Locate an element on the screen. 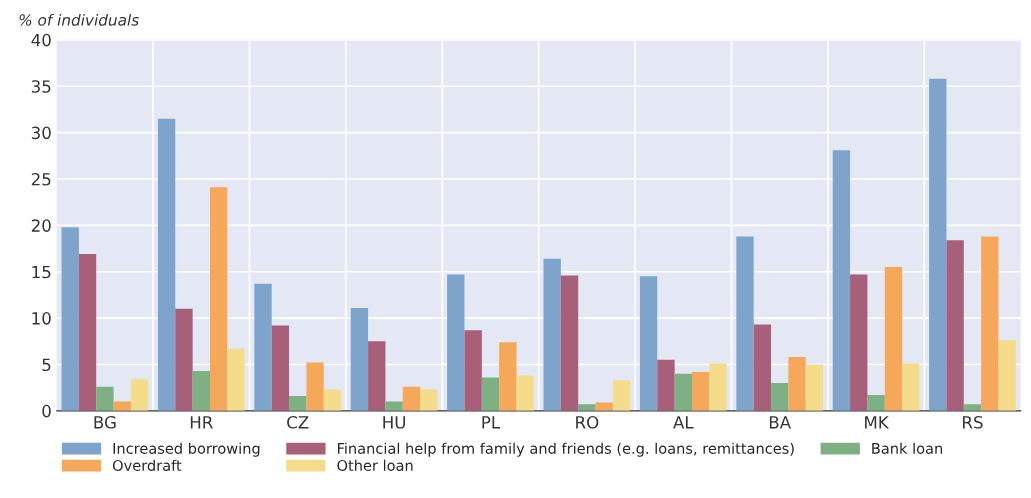 This screenshot has width=1031, height=498. x-tick-label: PL is located at coordinates (491, 422).